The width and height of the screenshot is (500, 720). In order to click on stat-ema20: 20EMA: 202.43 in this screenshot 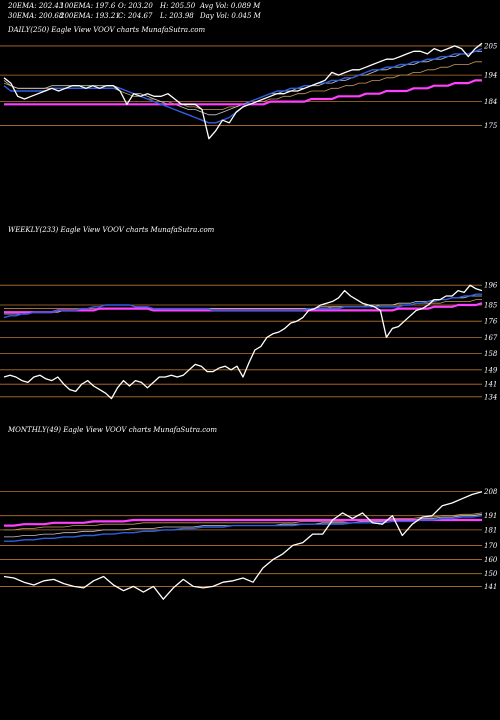, I will do `click(36, 6)`.